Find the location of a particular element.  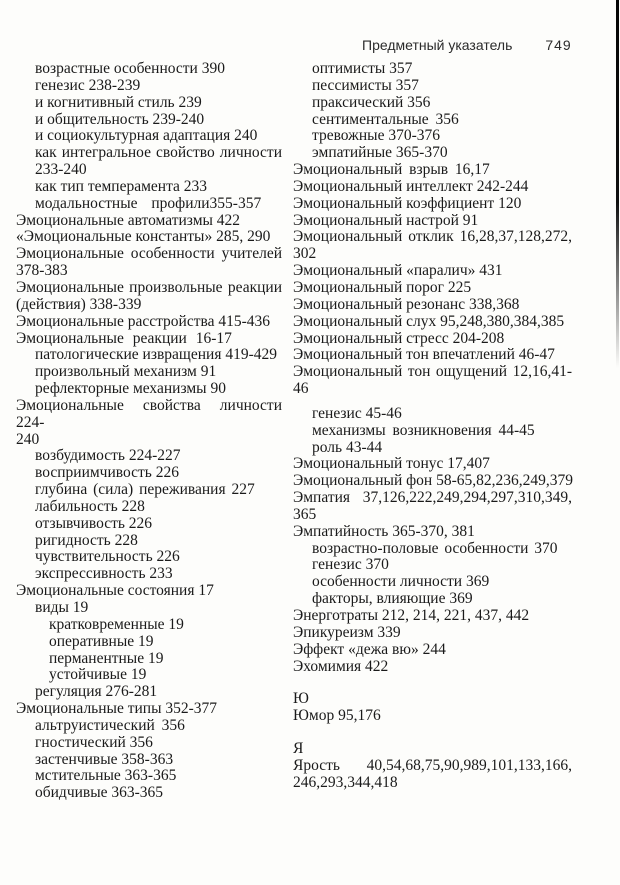

index-line: Эмоциональные состояния 17 is located at coordinates (115, 591).